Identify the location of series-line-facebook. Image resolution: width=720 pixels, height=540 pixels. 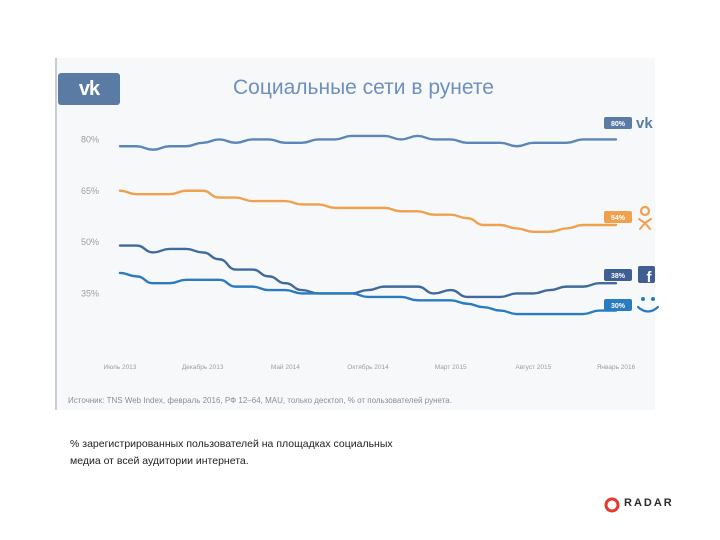
(368, 271).